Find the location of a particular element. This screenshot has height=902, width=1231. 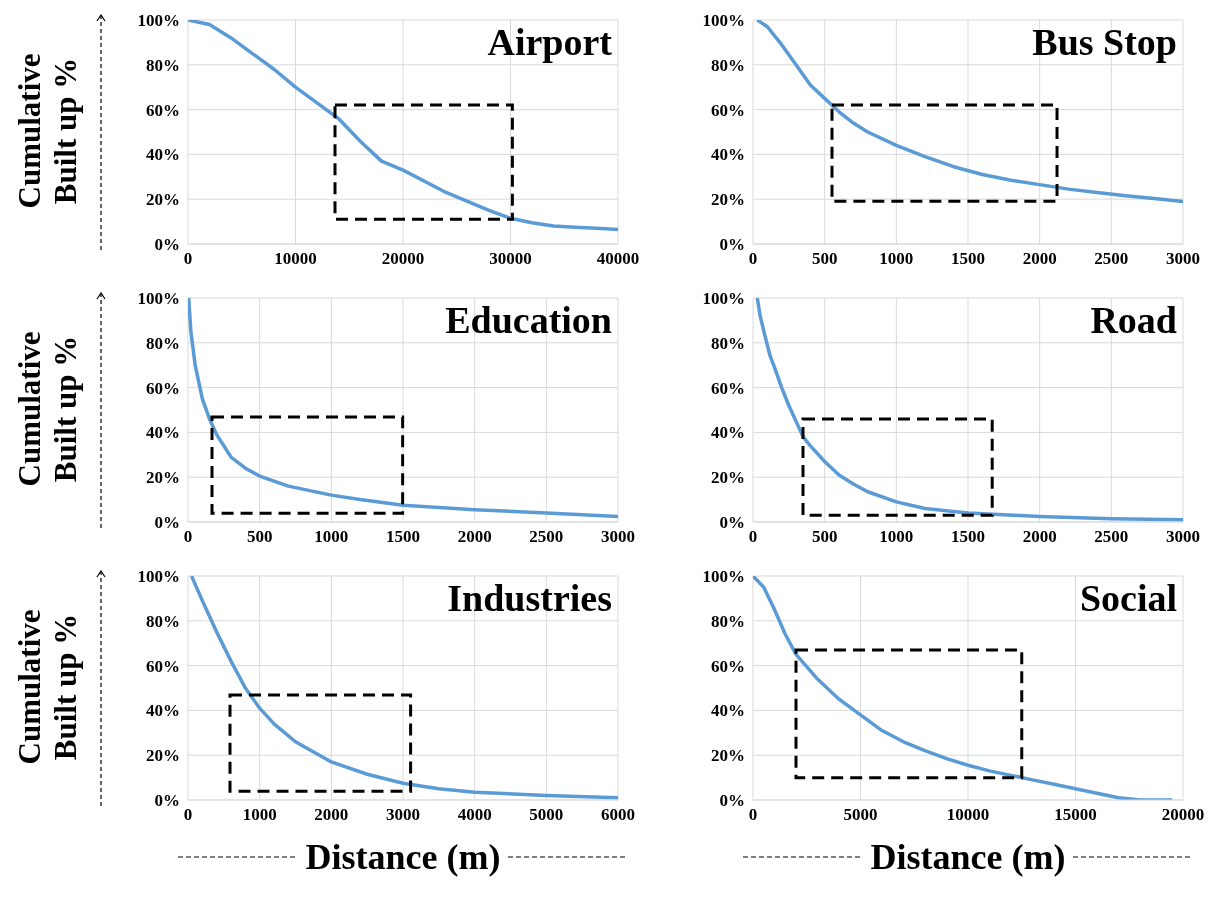

chart-title: Road is located at coordinates (1133, 320).